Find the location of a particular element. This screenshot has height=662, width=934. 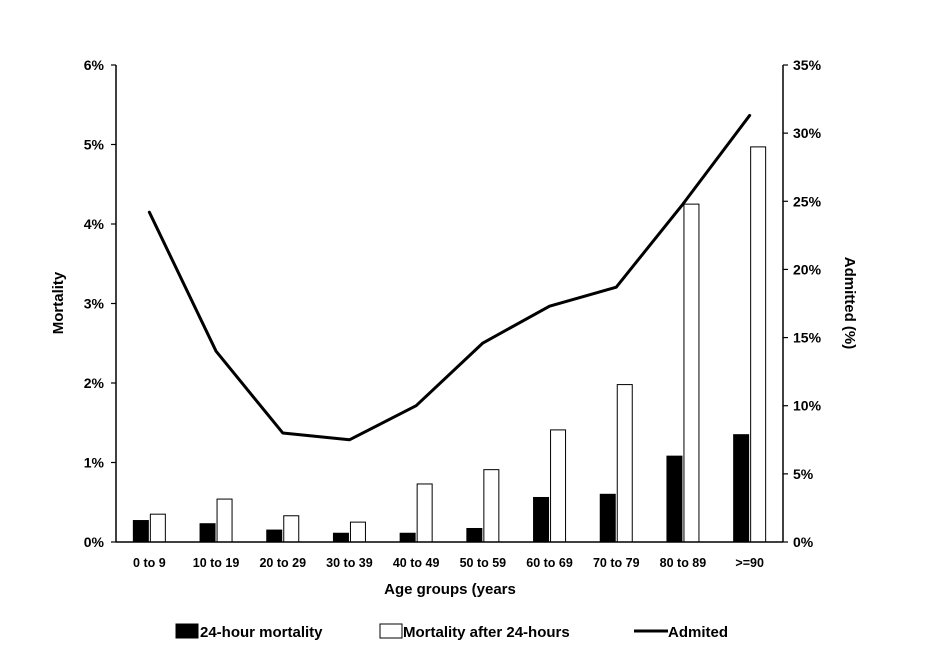

y2-tick-label: 25% is located at coordinates (807, 201).